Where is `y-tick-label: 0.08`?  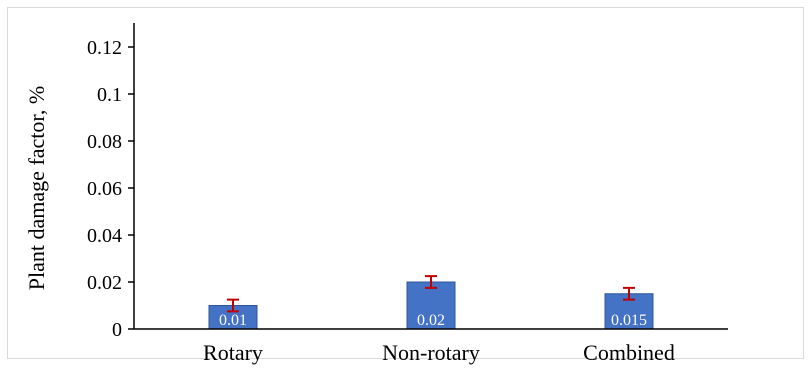 y-tick-label: 0.08 is located at coordinates (104, 142).